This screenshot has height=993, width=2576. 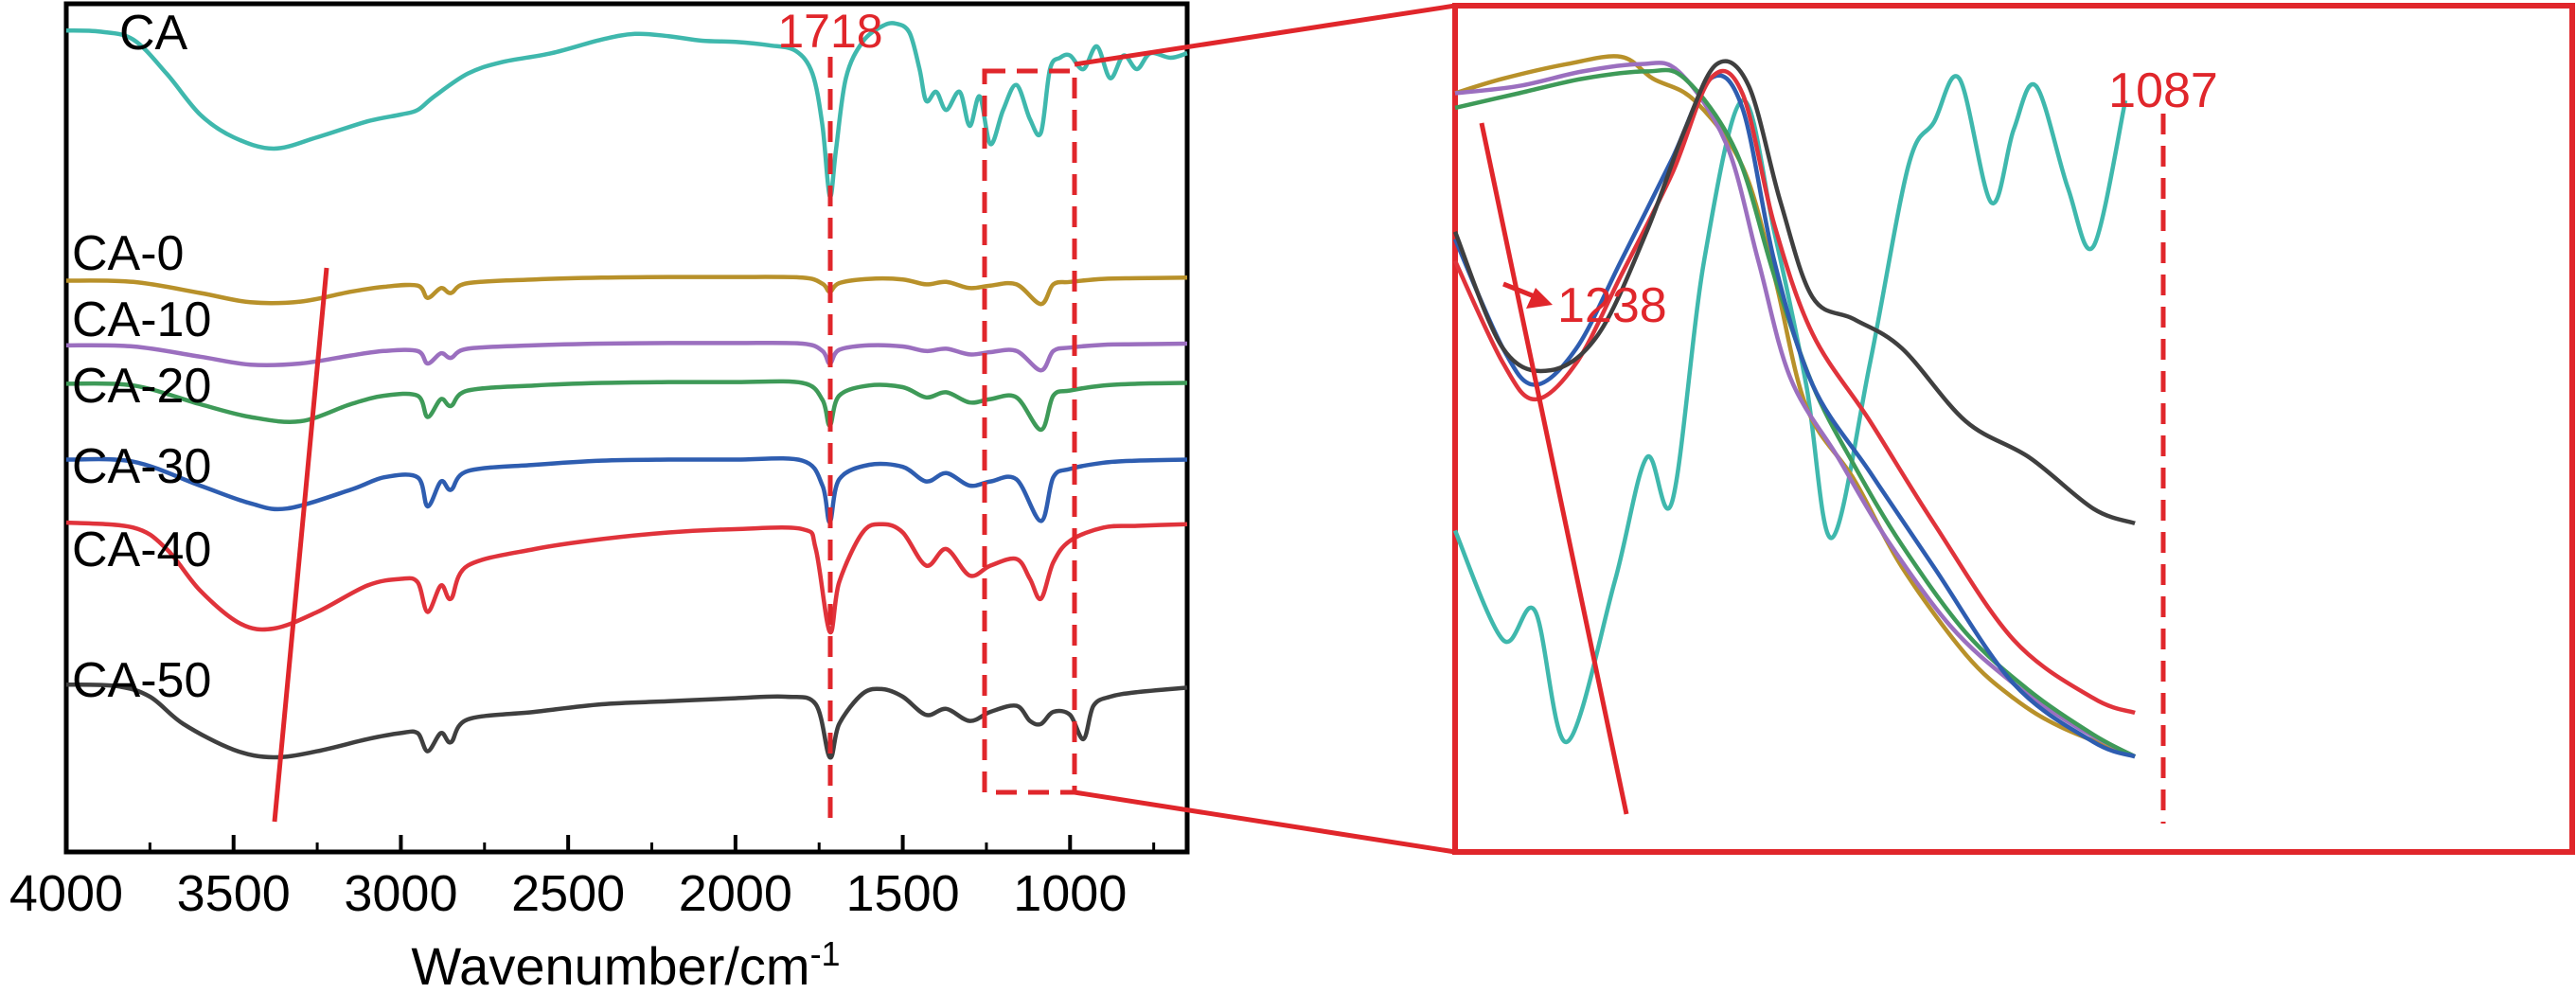 What do you see at coordinates (142, 550) in the screenshot?
I see `series-label-ca-40: CA-40` at bounding box center [142, 550].